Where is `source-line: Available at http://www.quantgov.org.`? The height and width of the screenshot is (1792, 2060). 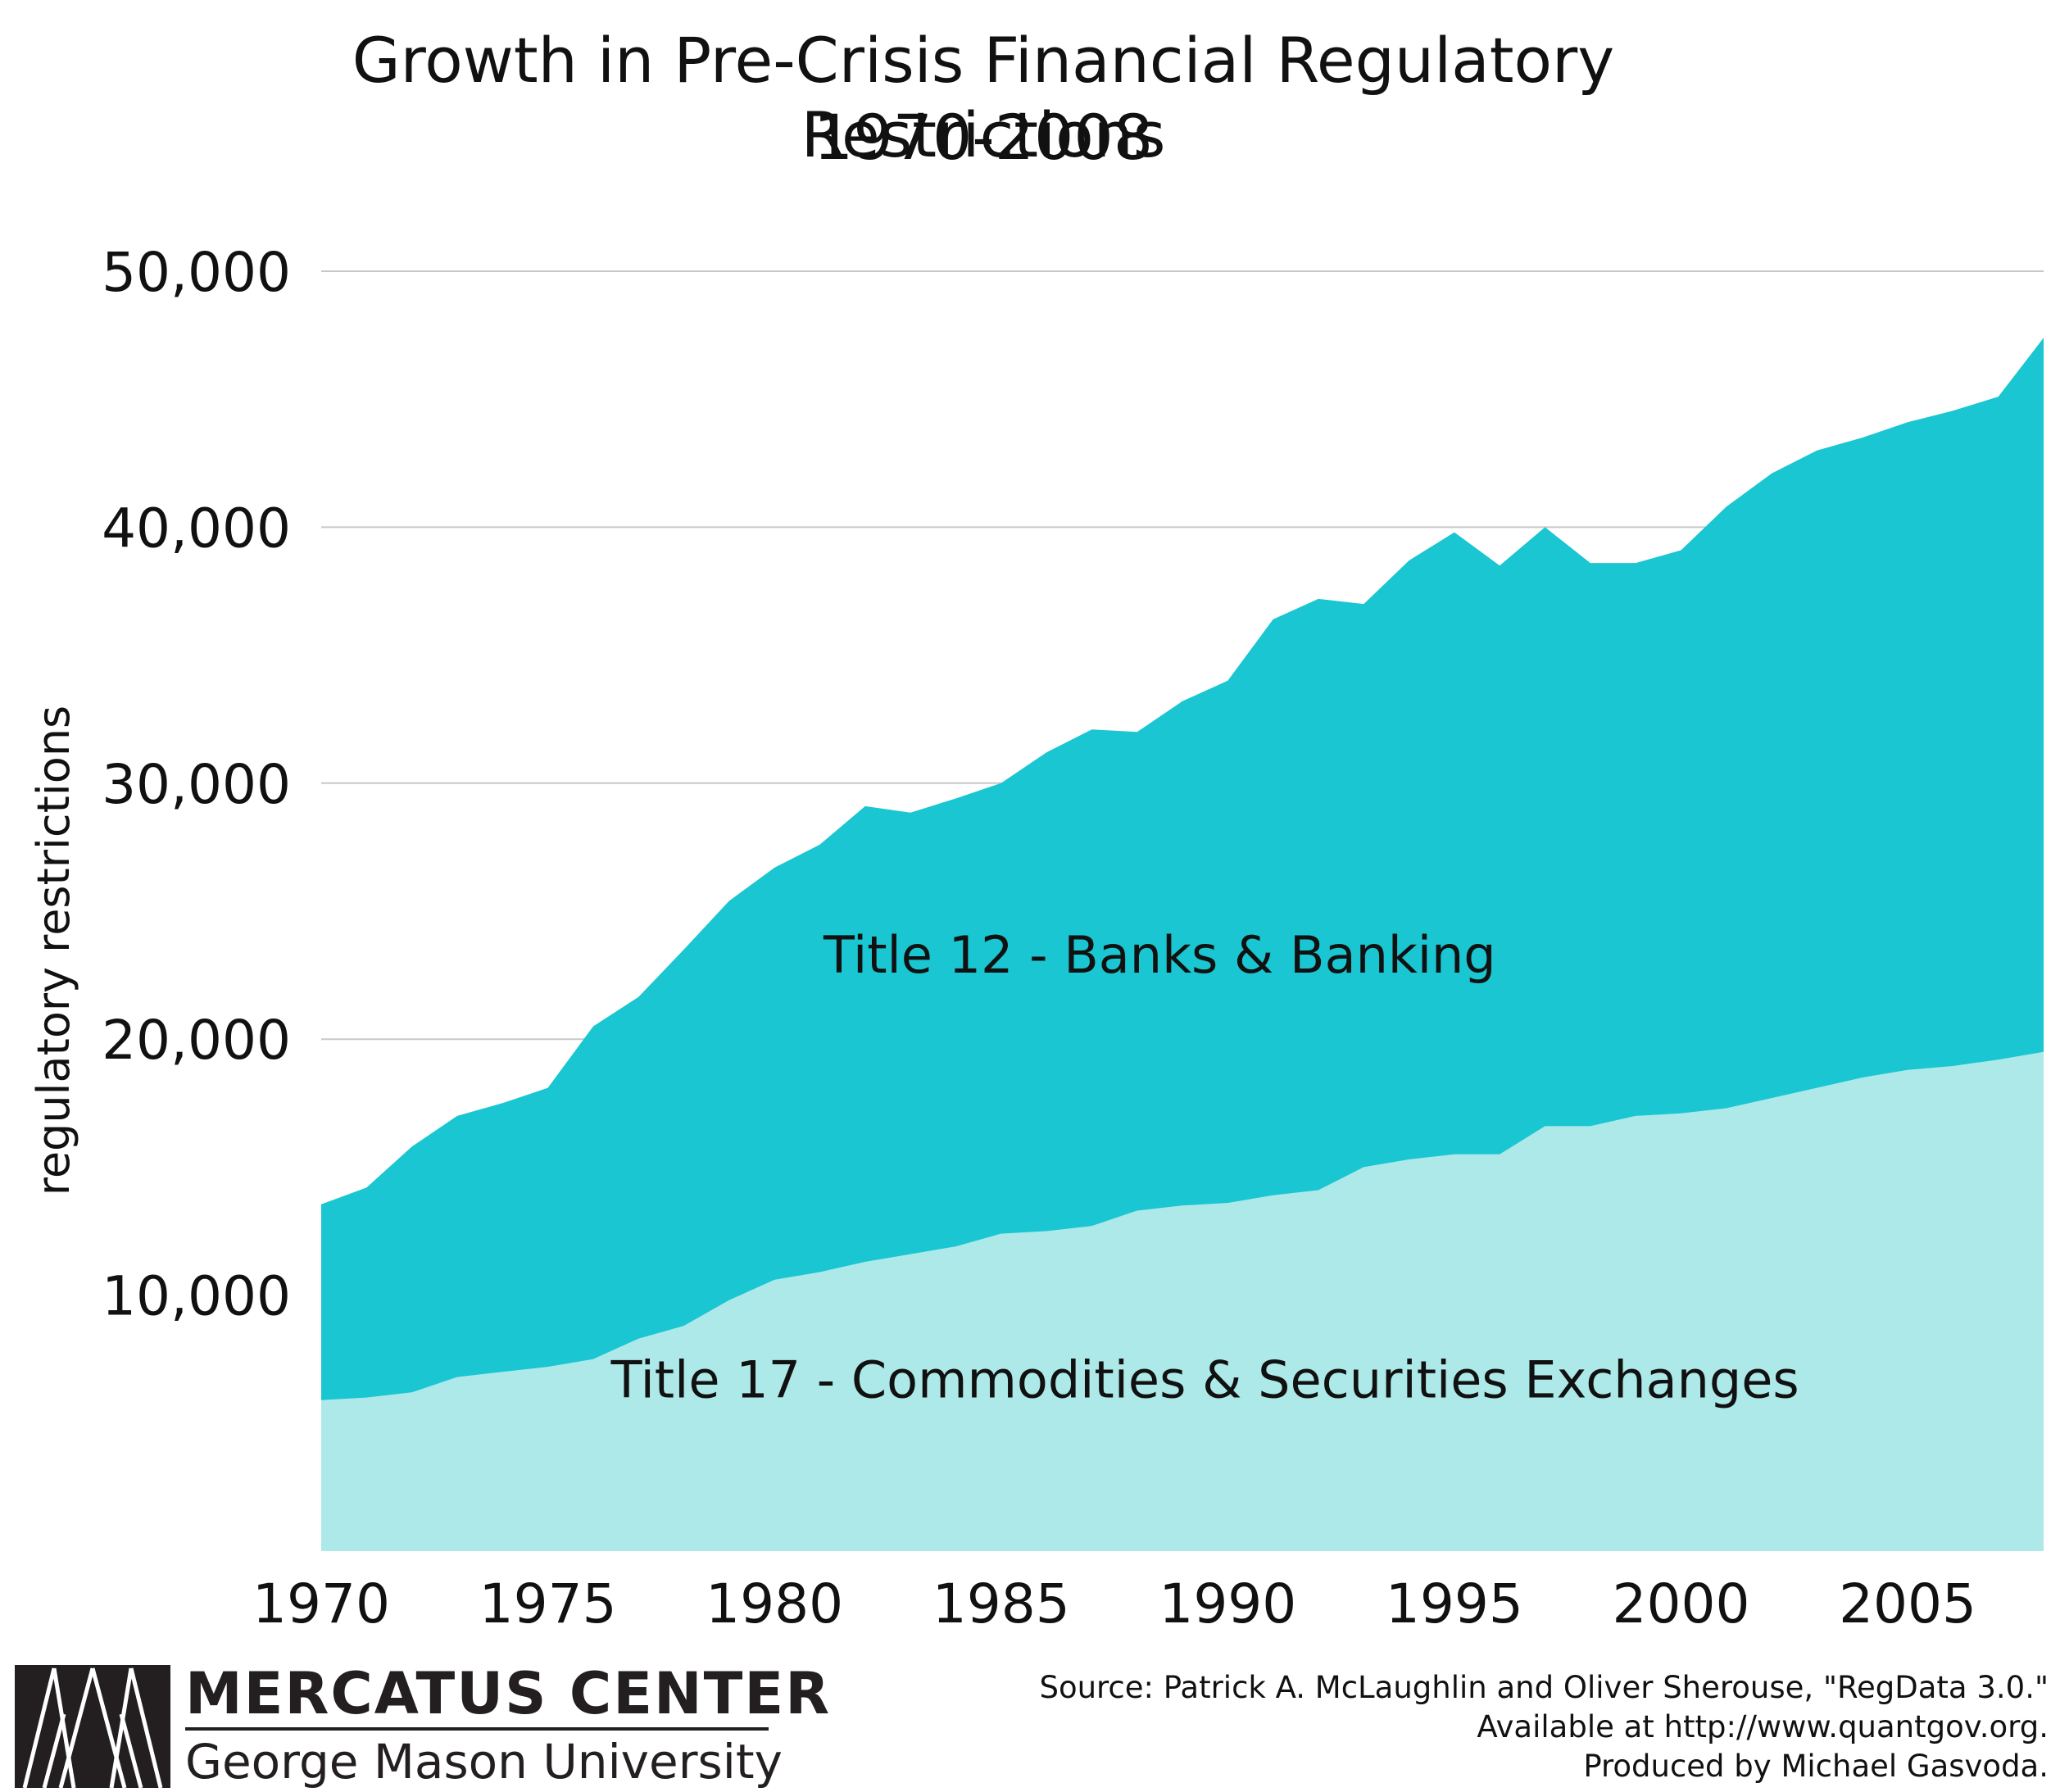
source-line: Available at http://www.quantgov.org. is located at coordinates (1763, 1727).